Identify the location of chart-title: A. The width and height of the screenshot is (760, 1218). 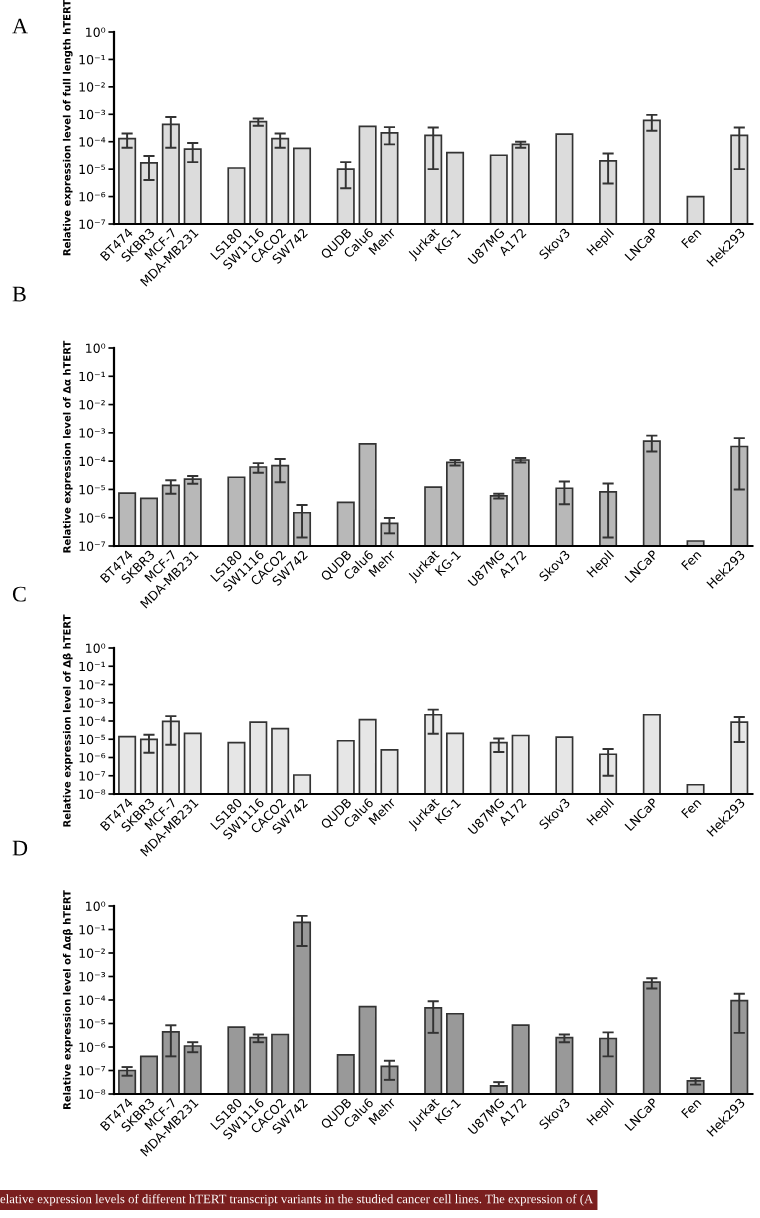
(20, 26).